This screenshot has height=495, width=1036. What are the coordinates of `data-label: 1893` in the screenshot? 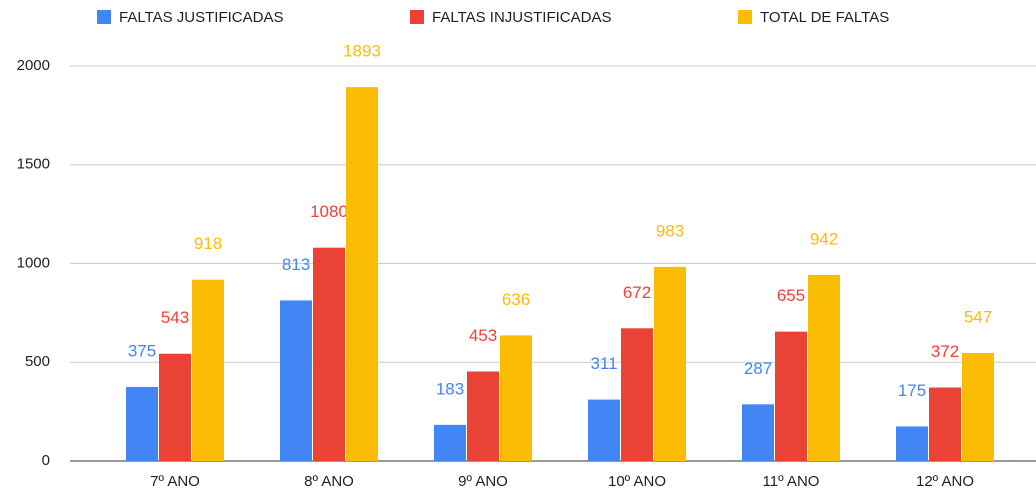 It's located at (362, 51).